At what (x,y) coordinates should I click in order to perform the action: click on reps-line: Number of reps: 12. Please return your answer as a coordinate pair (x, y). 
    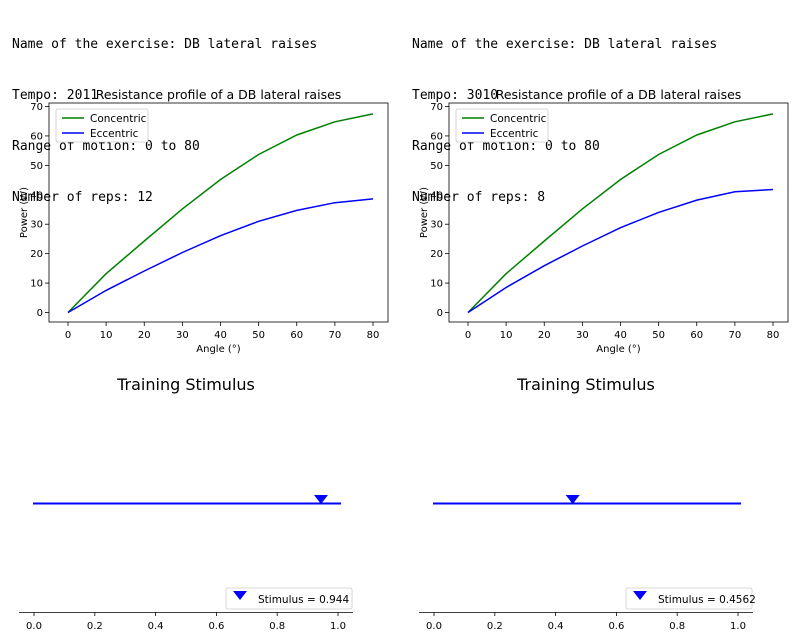
    Looking at the image, I should click on (82, 197).